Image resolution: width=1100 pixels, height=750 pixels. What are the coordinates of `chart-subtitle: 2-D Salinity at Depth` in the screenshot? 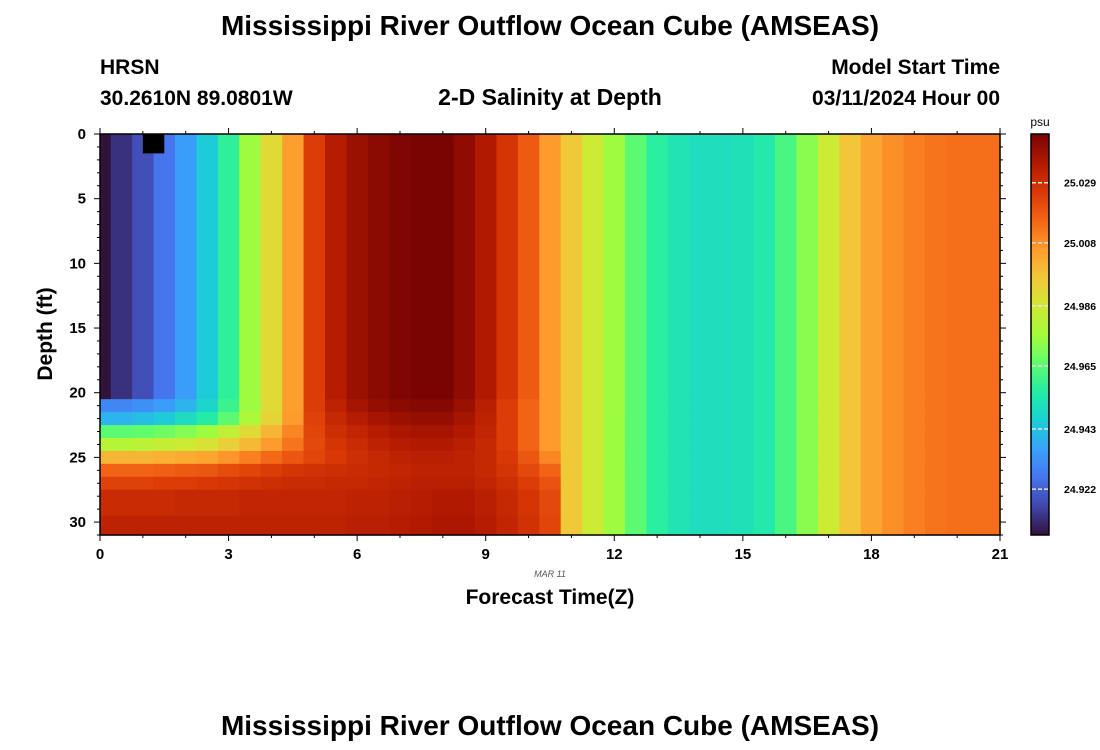 It's located at (550, 97).